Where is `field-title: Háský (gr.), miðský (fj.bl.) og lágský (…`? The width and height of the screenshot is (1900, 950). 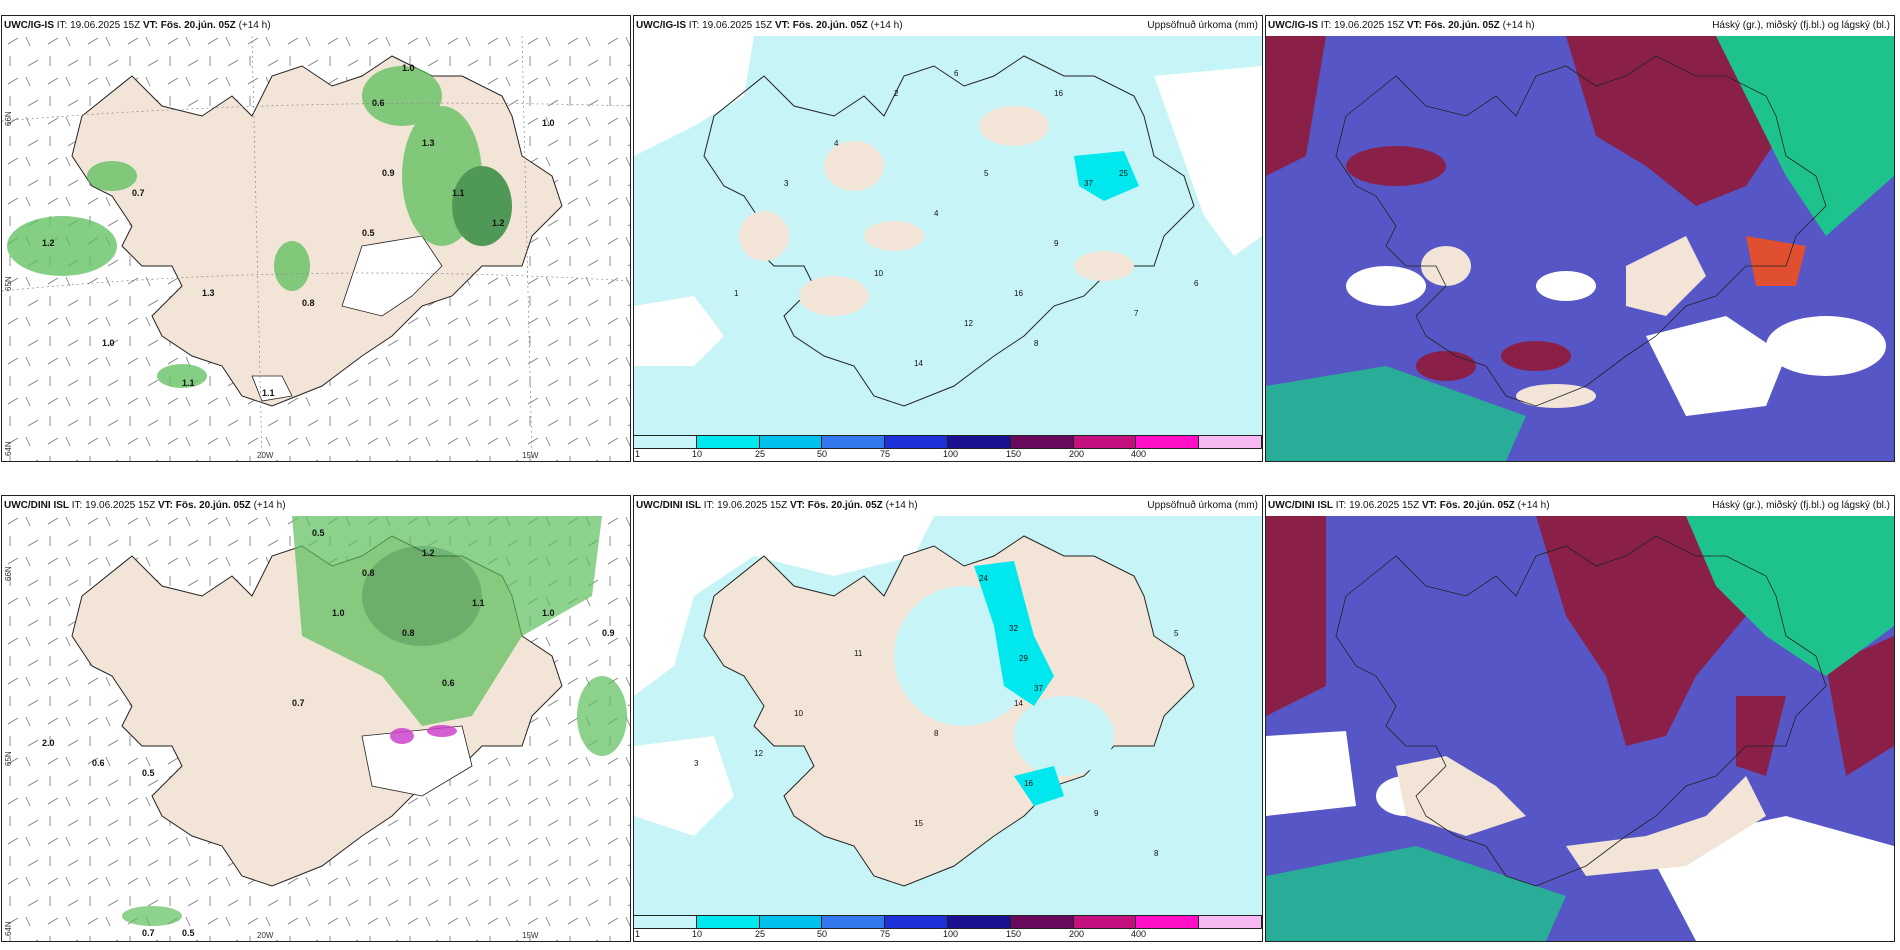
field-title: Háský (gr.), miðský (fj.bl.) og lágský (… is located at coordinates (1801, 505).